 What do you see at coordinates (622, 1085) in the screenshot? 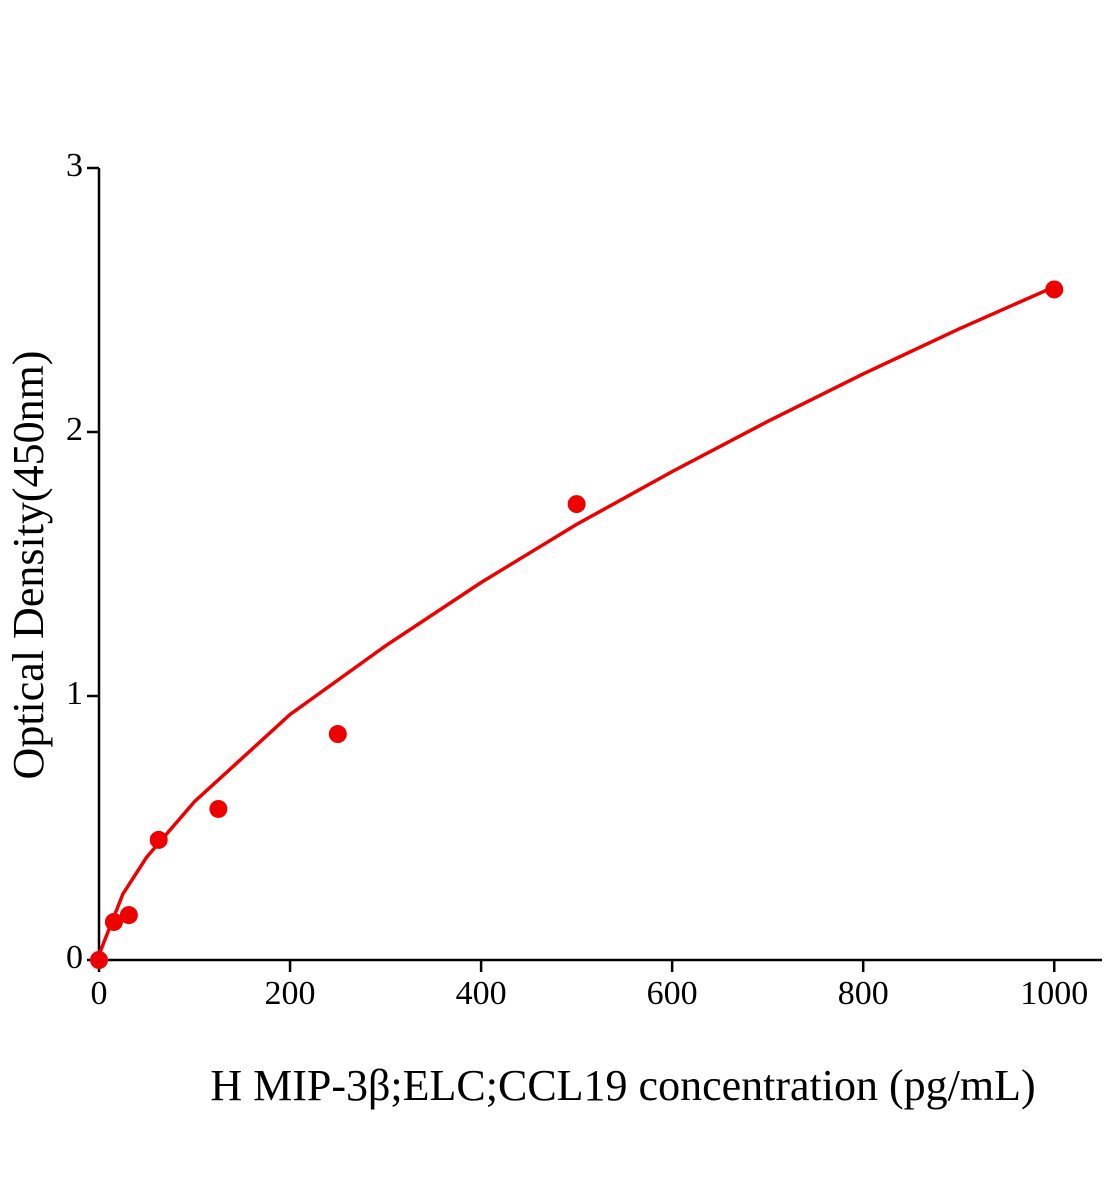
I see `x-axis-label: H MIP-3β;ELC;CCL19 concentration (pg/mL)` at bounding box center [622, 1085].